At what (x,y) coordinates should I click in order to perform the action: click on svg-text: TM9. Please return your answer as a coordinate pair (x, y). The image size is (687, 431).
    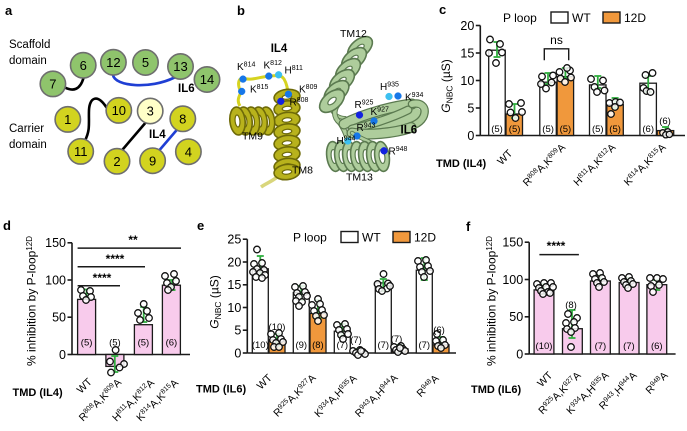
    Looking at the image, I should click on (252, 137).